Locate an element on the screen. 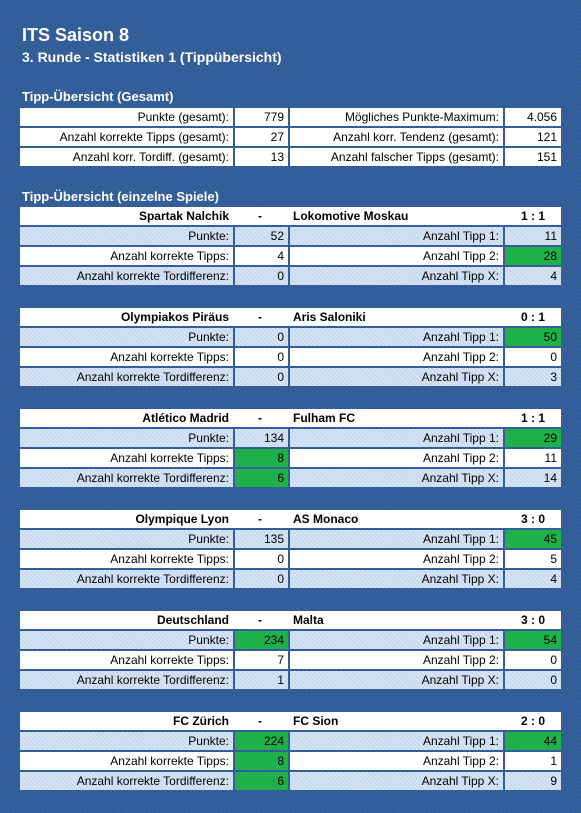  home-team: Spartak Nalchik is located at coordinates (183, 216).